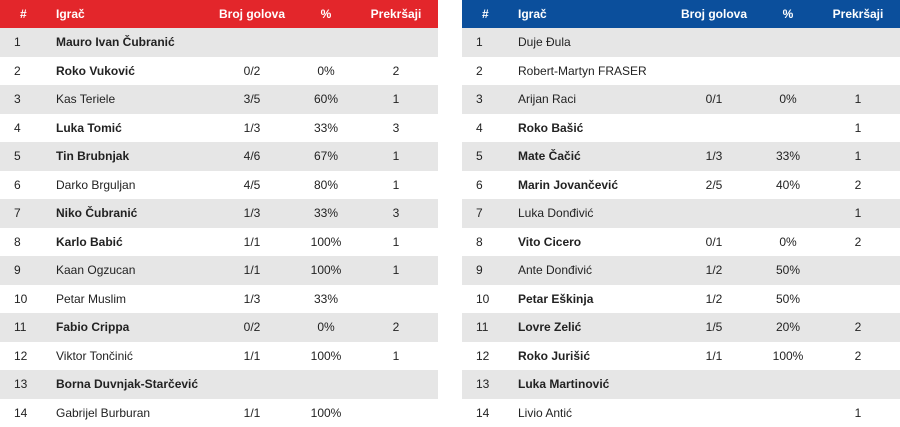 Image resolution: width=900 pixels, height=427 pixels. Describe the element at coordinates (591, 213) in the screenshot. I see `player-name: Luka Donđivić` at that location.